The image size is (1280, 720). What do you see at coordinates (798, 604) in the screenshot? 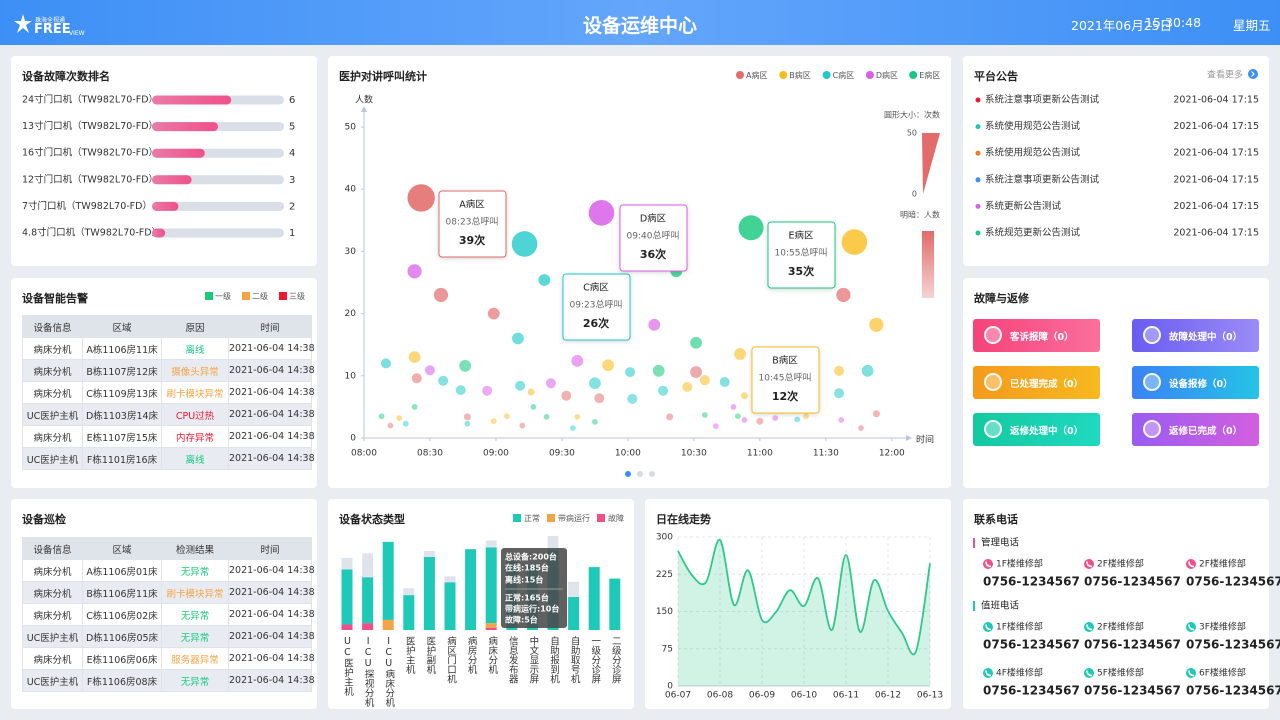
I see `panel: 日在线走势` at bounding box center [798, 604].